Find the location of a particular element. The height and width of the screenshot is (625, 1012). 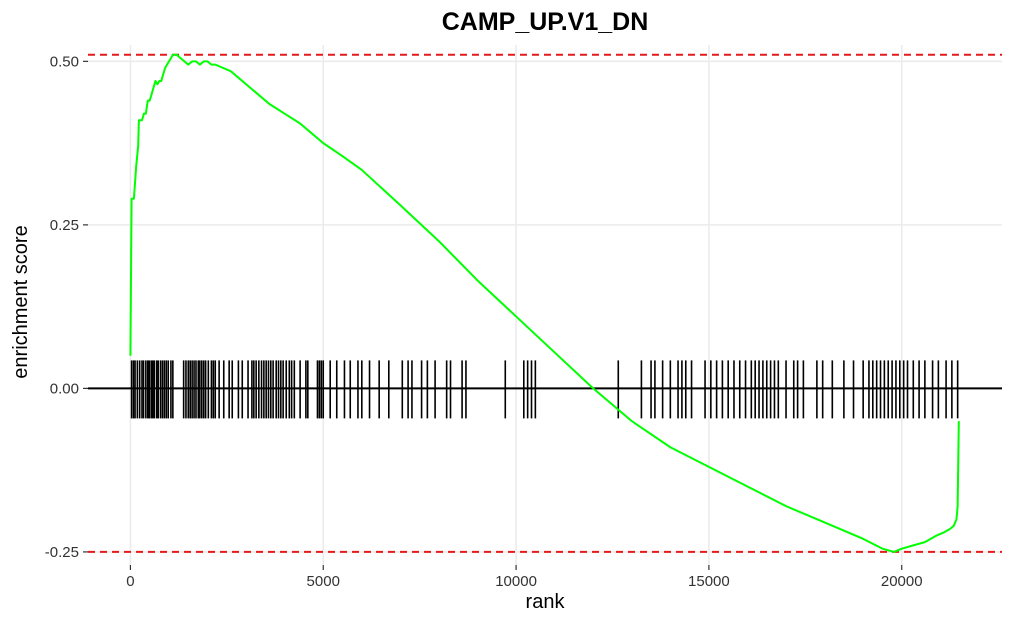

x-axis-title: rank is located at coordinates (546, 602).